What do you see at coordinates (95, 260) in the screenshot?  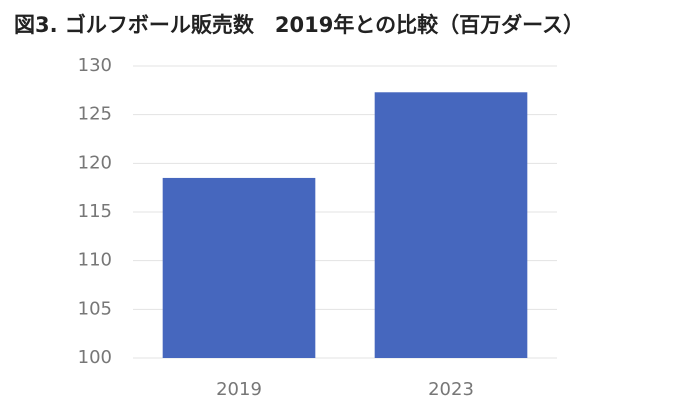 I see `y-tick-label: 110` at bounding box center [95, 260].